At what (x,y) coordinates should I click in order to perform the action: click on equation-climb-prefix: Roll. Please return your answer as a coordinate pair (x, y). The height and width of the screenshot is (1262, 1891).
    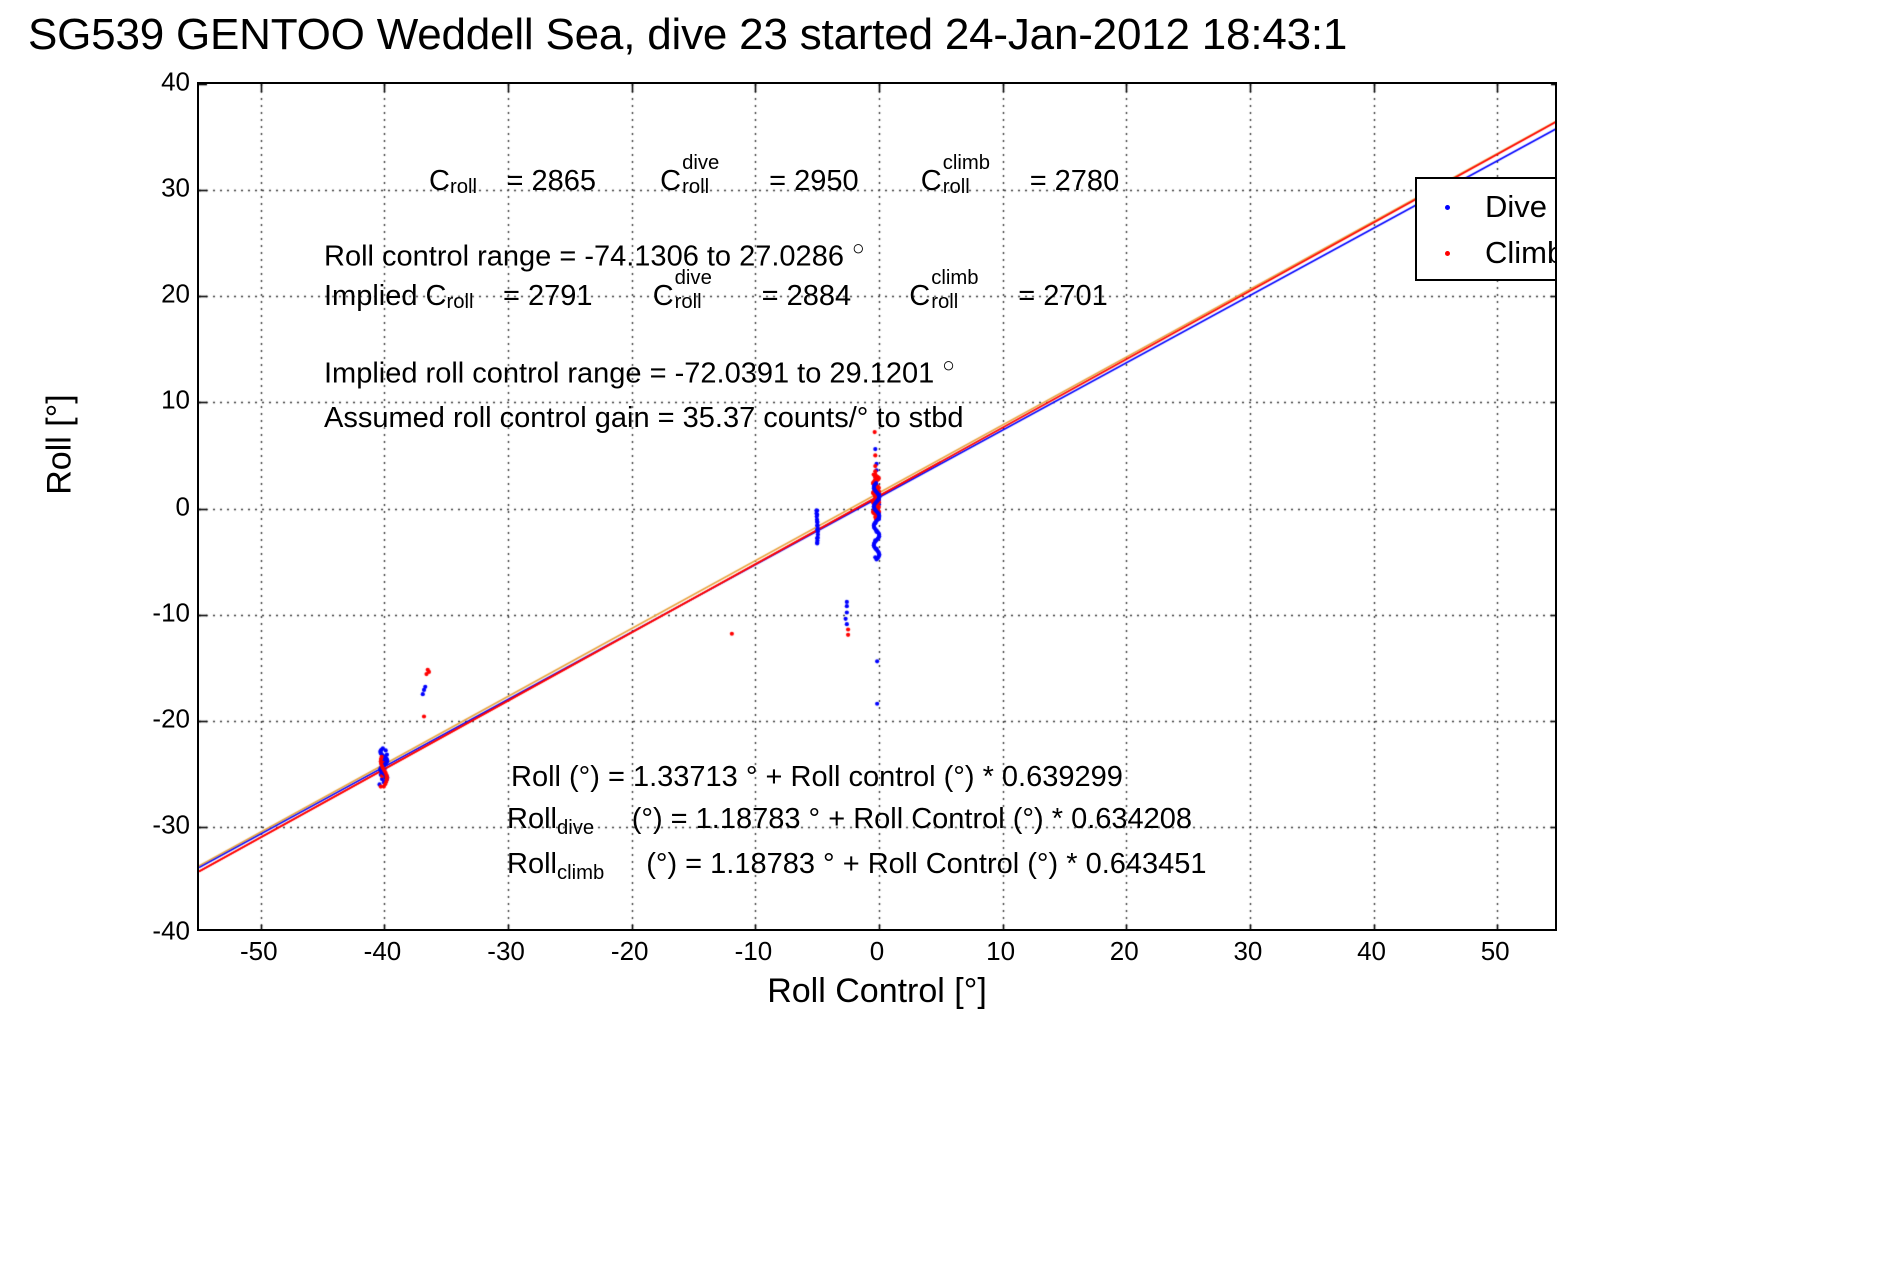
    Looking at the image, I should click on (532, 864).